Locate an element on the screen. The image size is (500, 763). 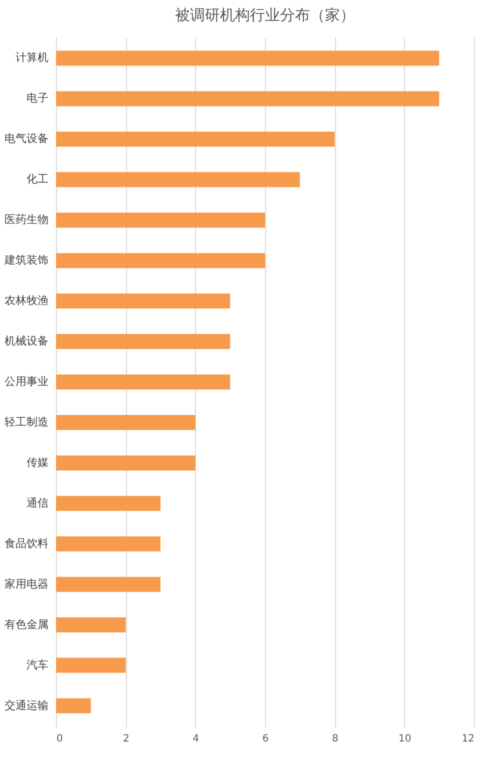
y-tick-label: 有色金属 is located at coordinates (26, 624).